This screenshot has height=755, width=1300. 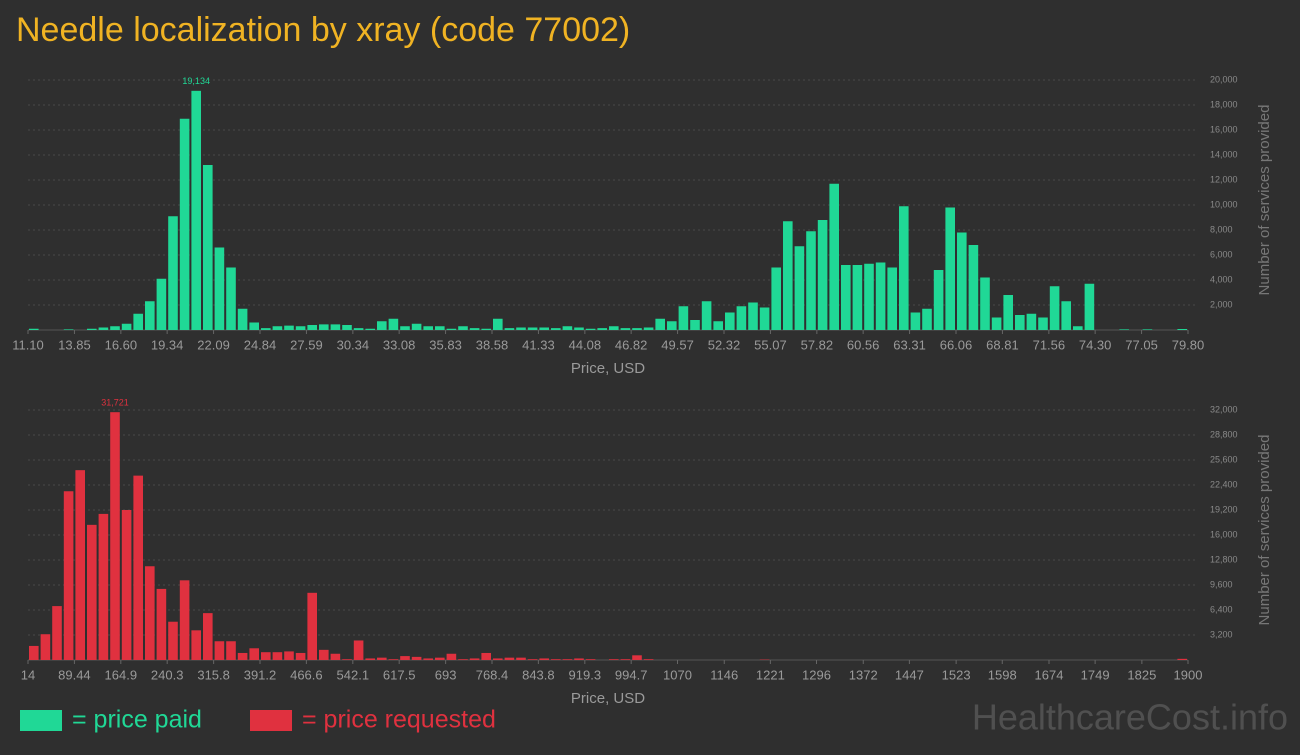 I want to click on x-tick-label: 71.56, so click(x=1049, y=344).